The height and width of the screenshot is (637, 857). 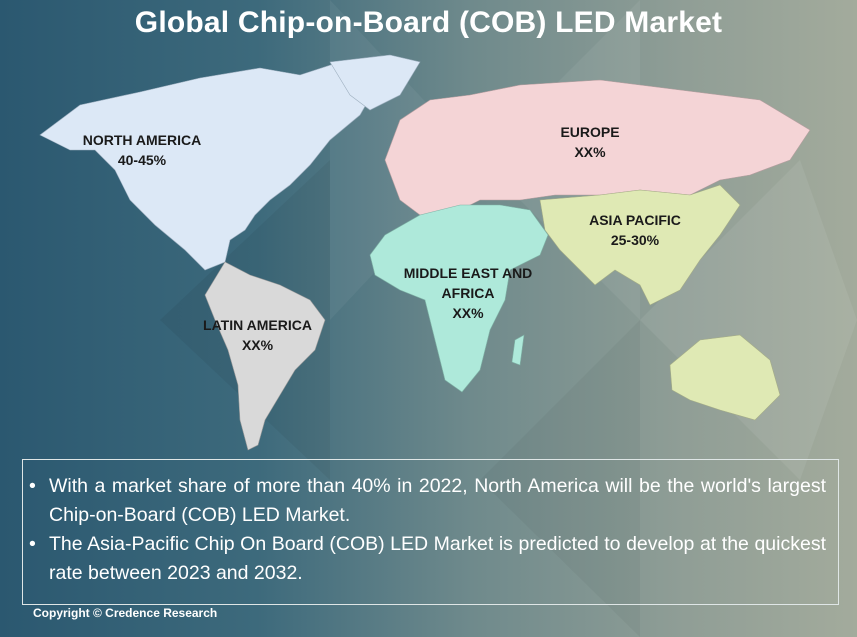 I want to click on region-name: NORTH AMERICA, so click(x=142, y=140).